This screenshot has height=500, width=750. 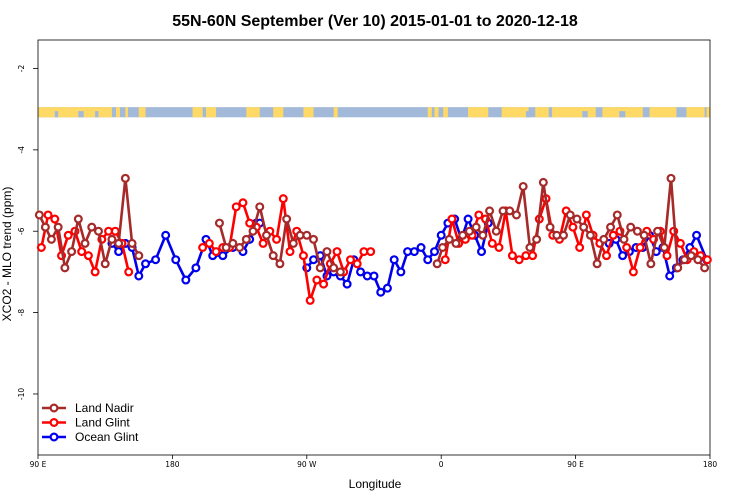 I want to click on legend-item: Land Nadir, so click(x=88, y=408).